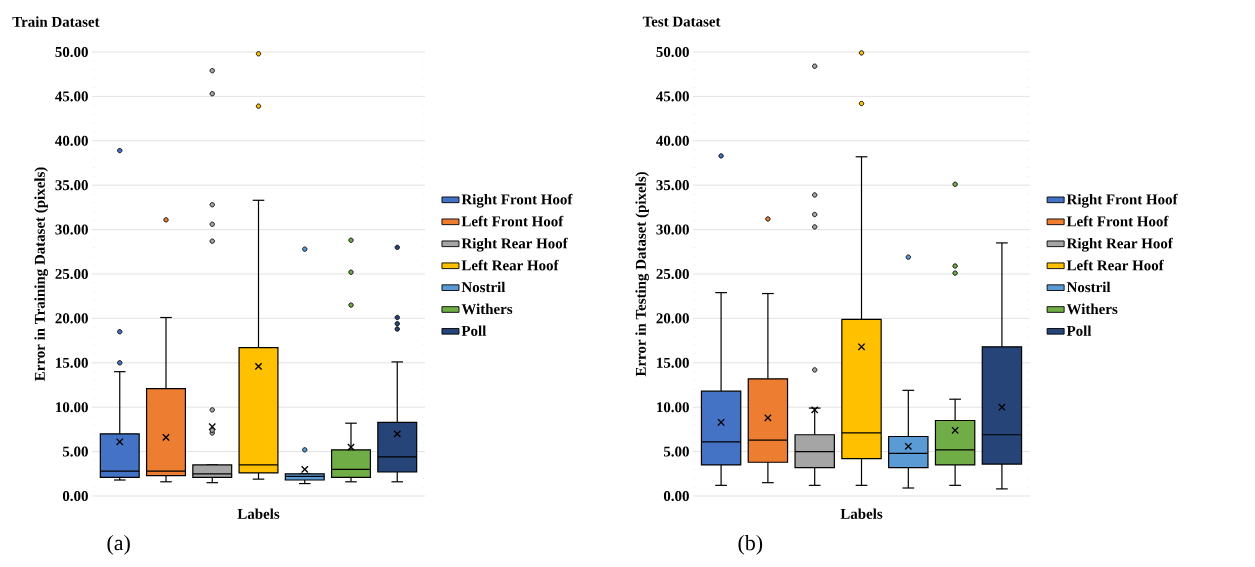  Describe the element at coordinates (56, 21) in the screenshot. I see `chart-title: Train Dataset` at that location.